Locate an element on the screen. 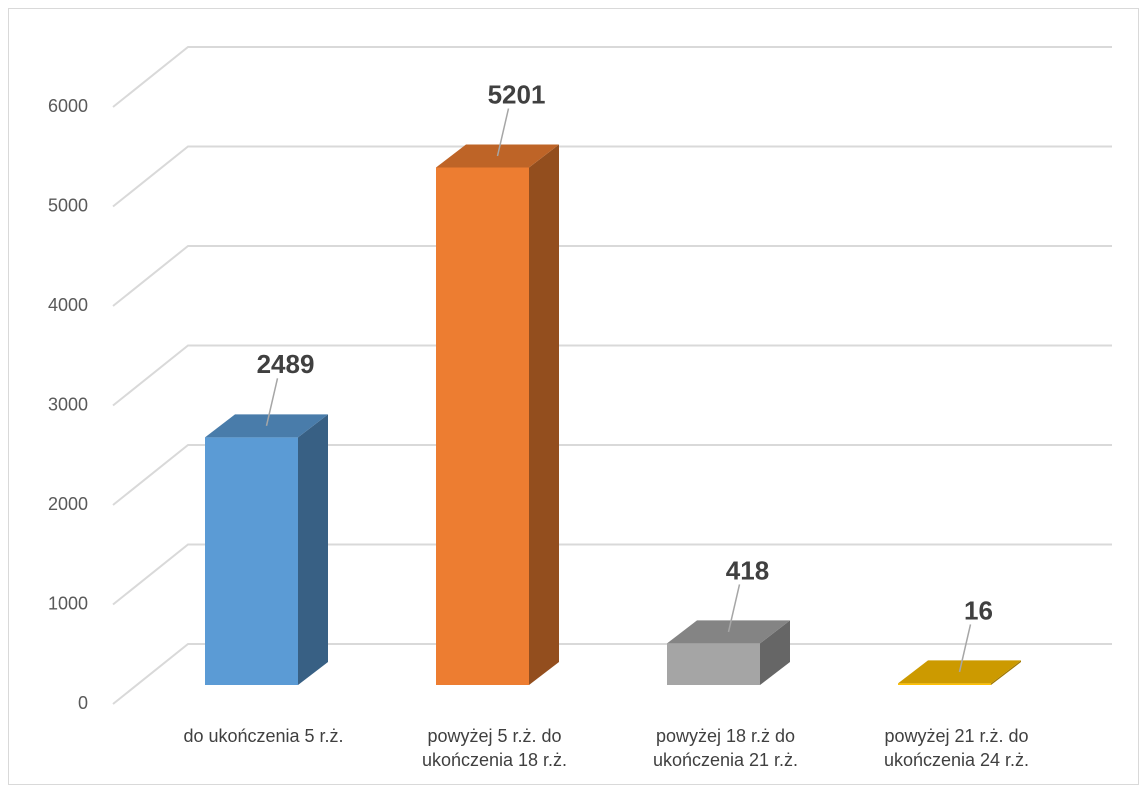 The height and width of the screenshot is (791, 1147). y-tick-label: 2000 is located at coordinates (68, 504).